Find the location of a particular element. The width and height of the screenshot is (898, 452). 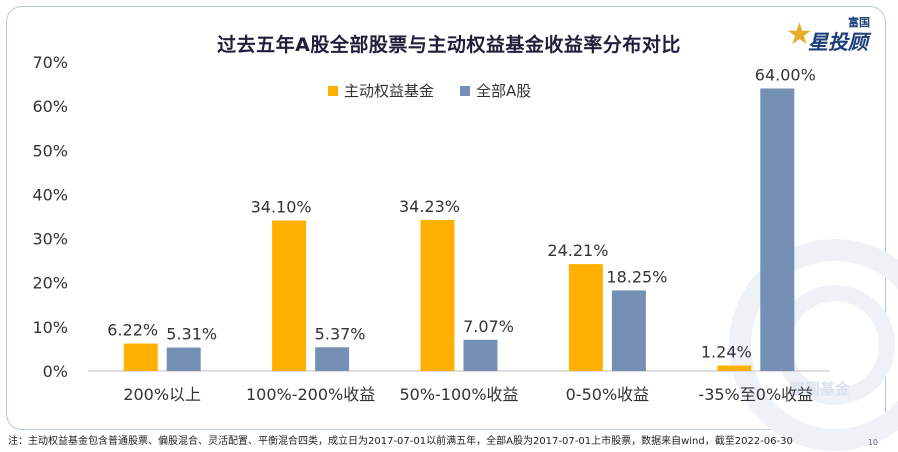

x-tick-label: -35%至0%收益 is located at coordinates (755, 394).